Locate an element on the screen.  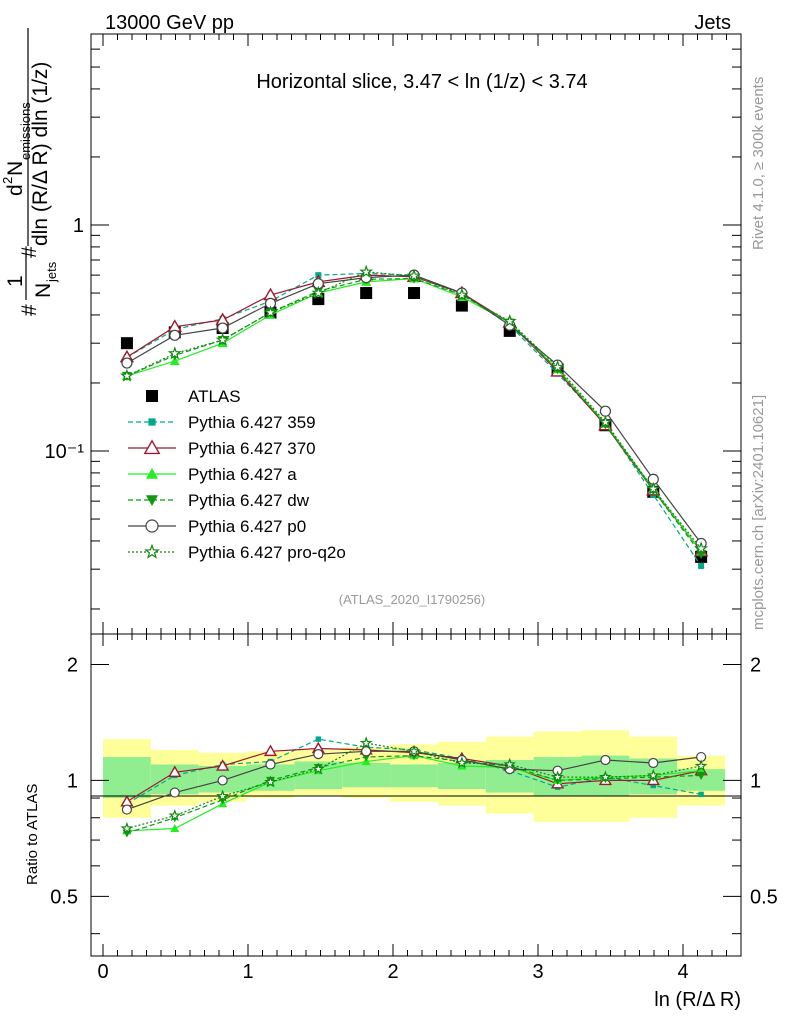
legend-label: ATLAS is located at coordinates (214, 396).